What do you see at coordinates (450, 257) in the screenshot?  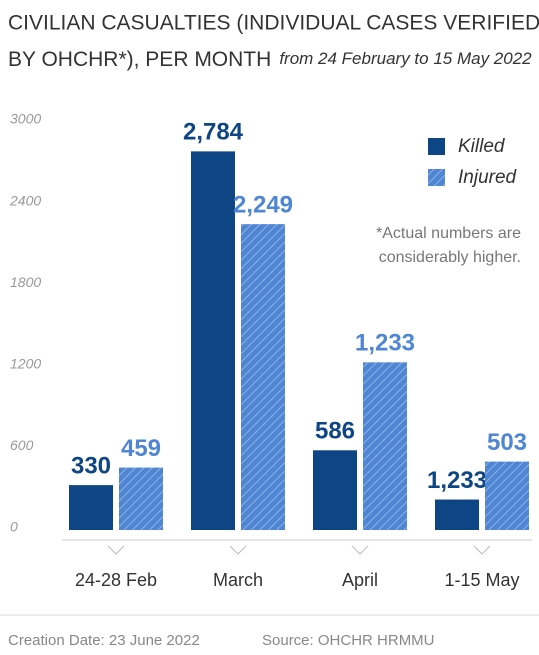 I see `annotation: considerably higher.` at bounding box center [450, 257].